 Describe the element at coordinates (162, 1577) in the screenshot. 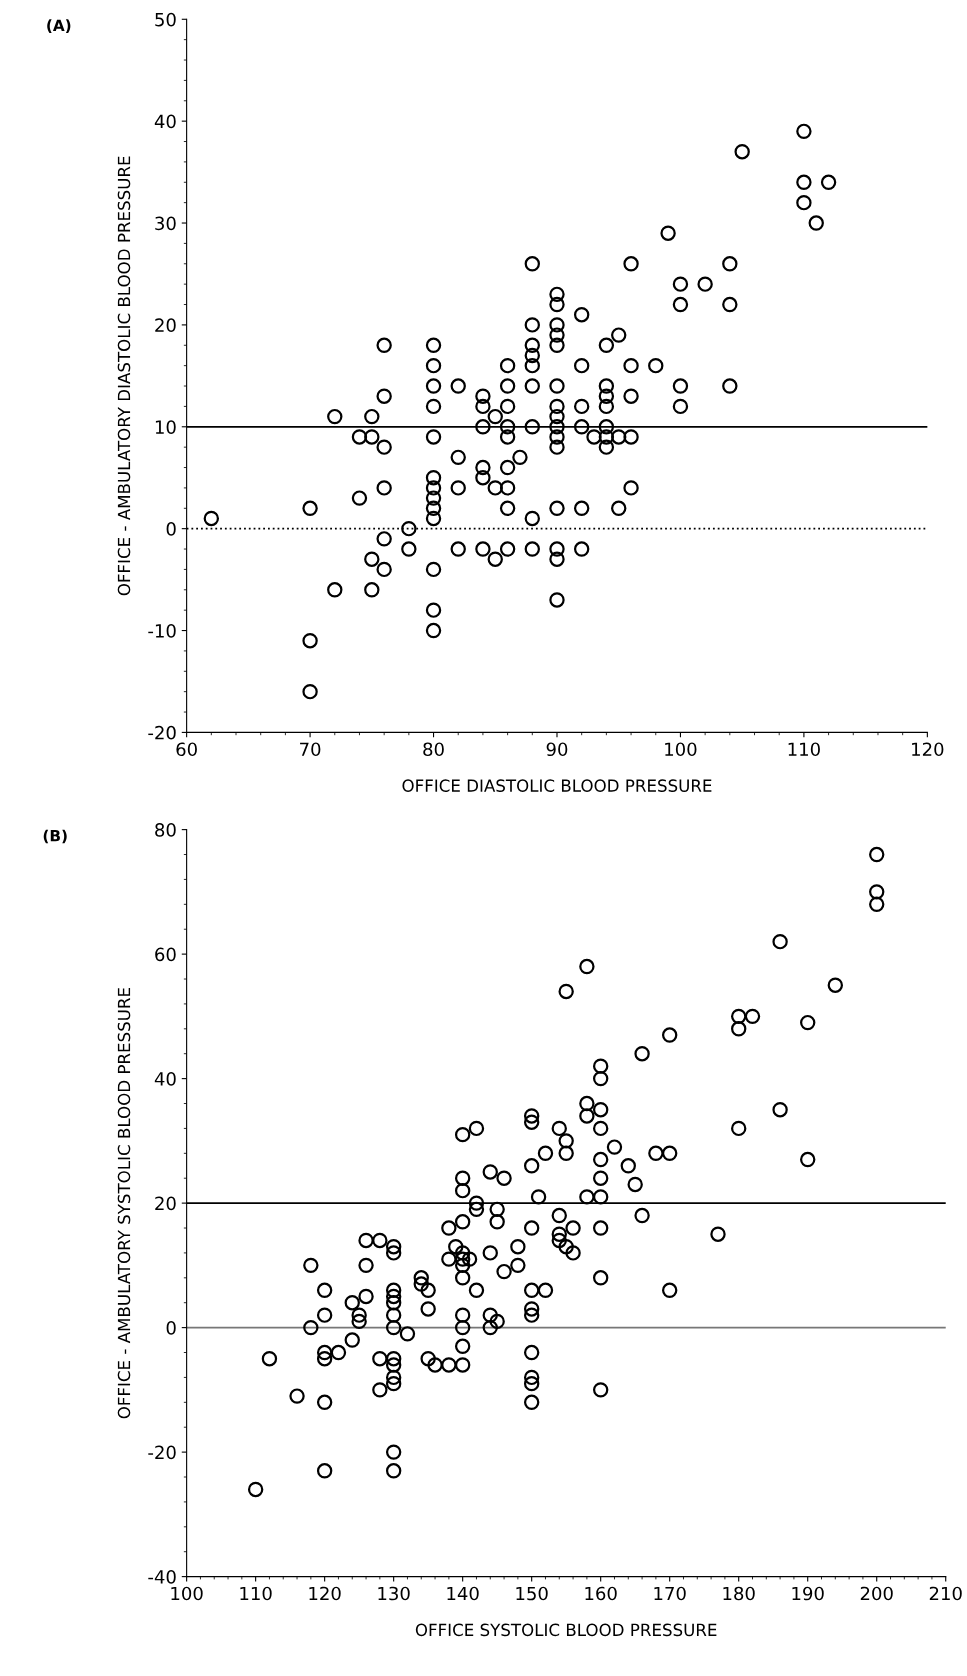

I see `y-tick-label: -40` at that location.